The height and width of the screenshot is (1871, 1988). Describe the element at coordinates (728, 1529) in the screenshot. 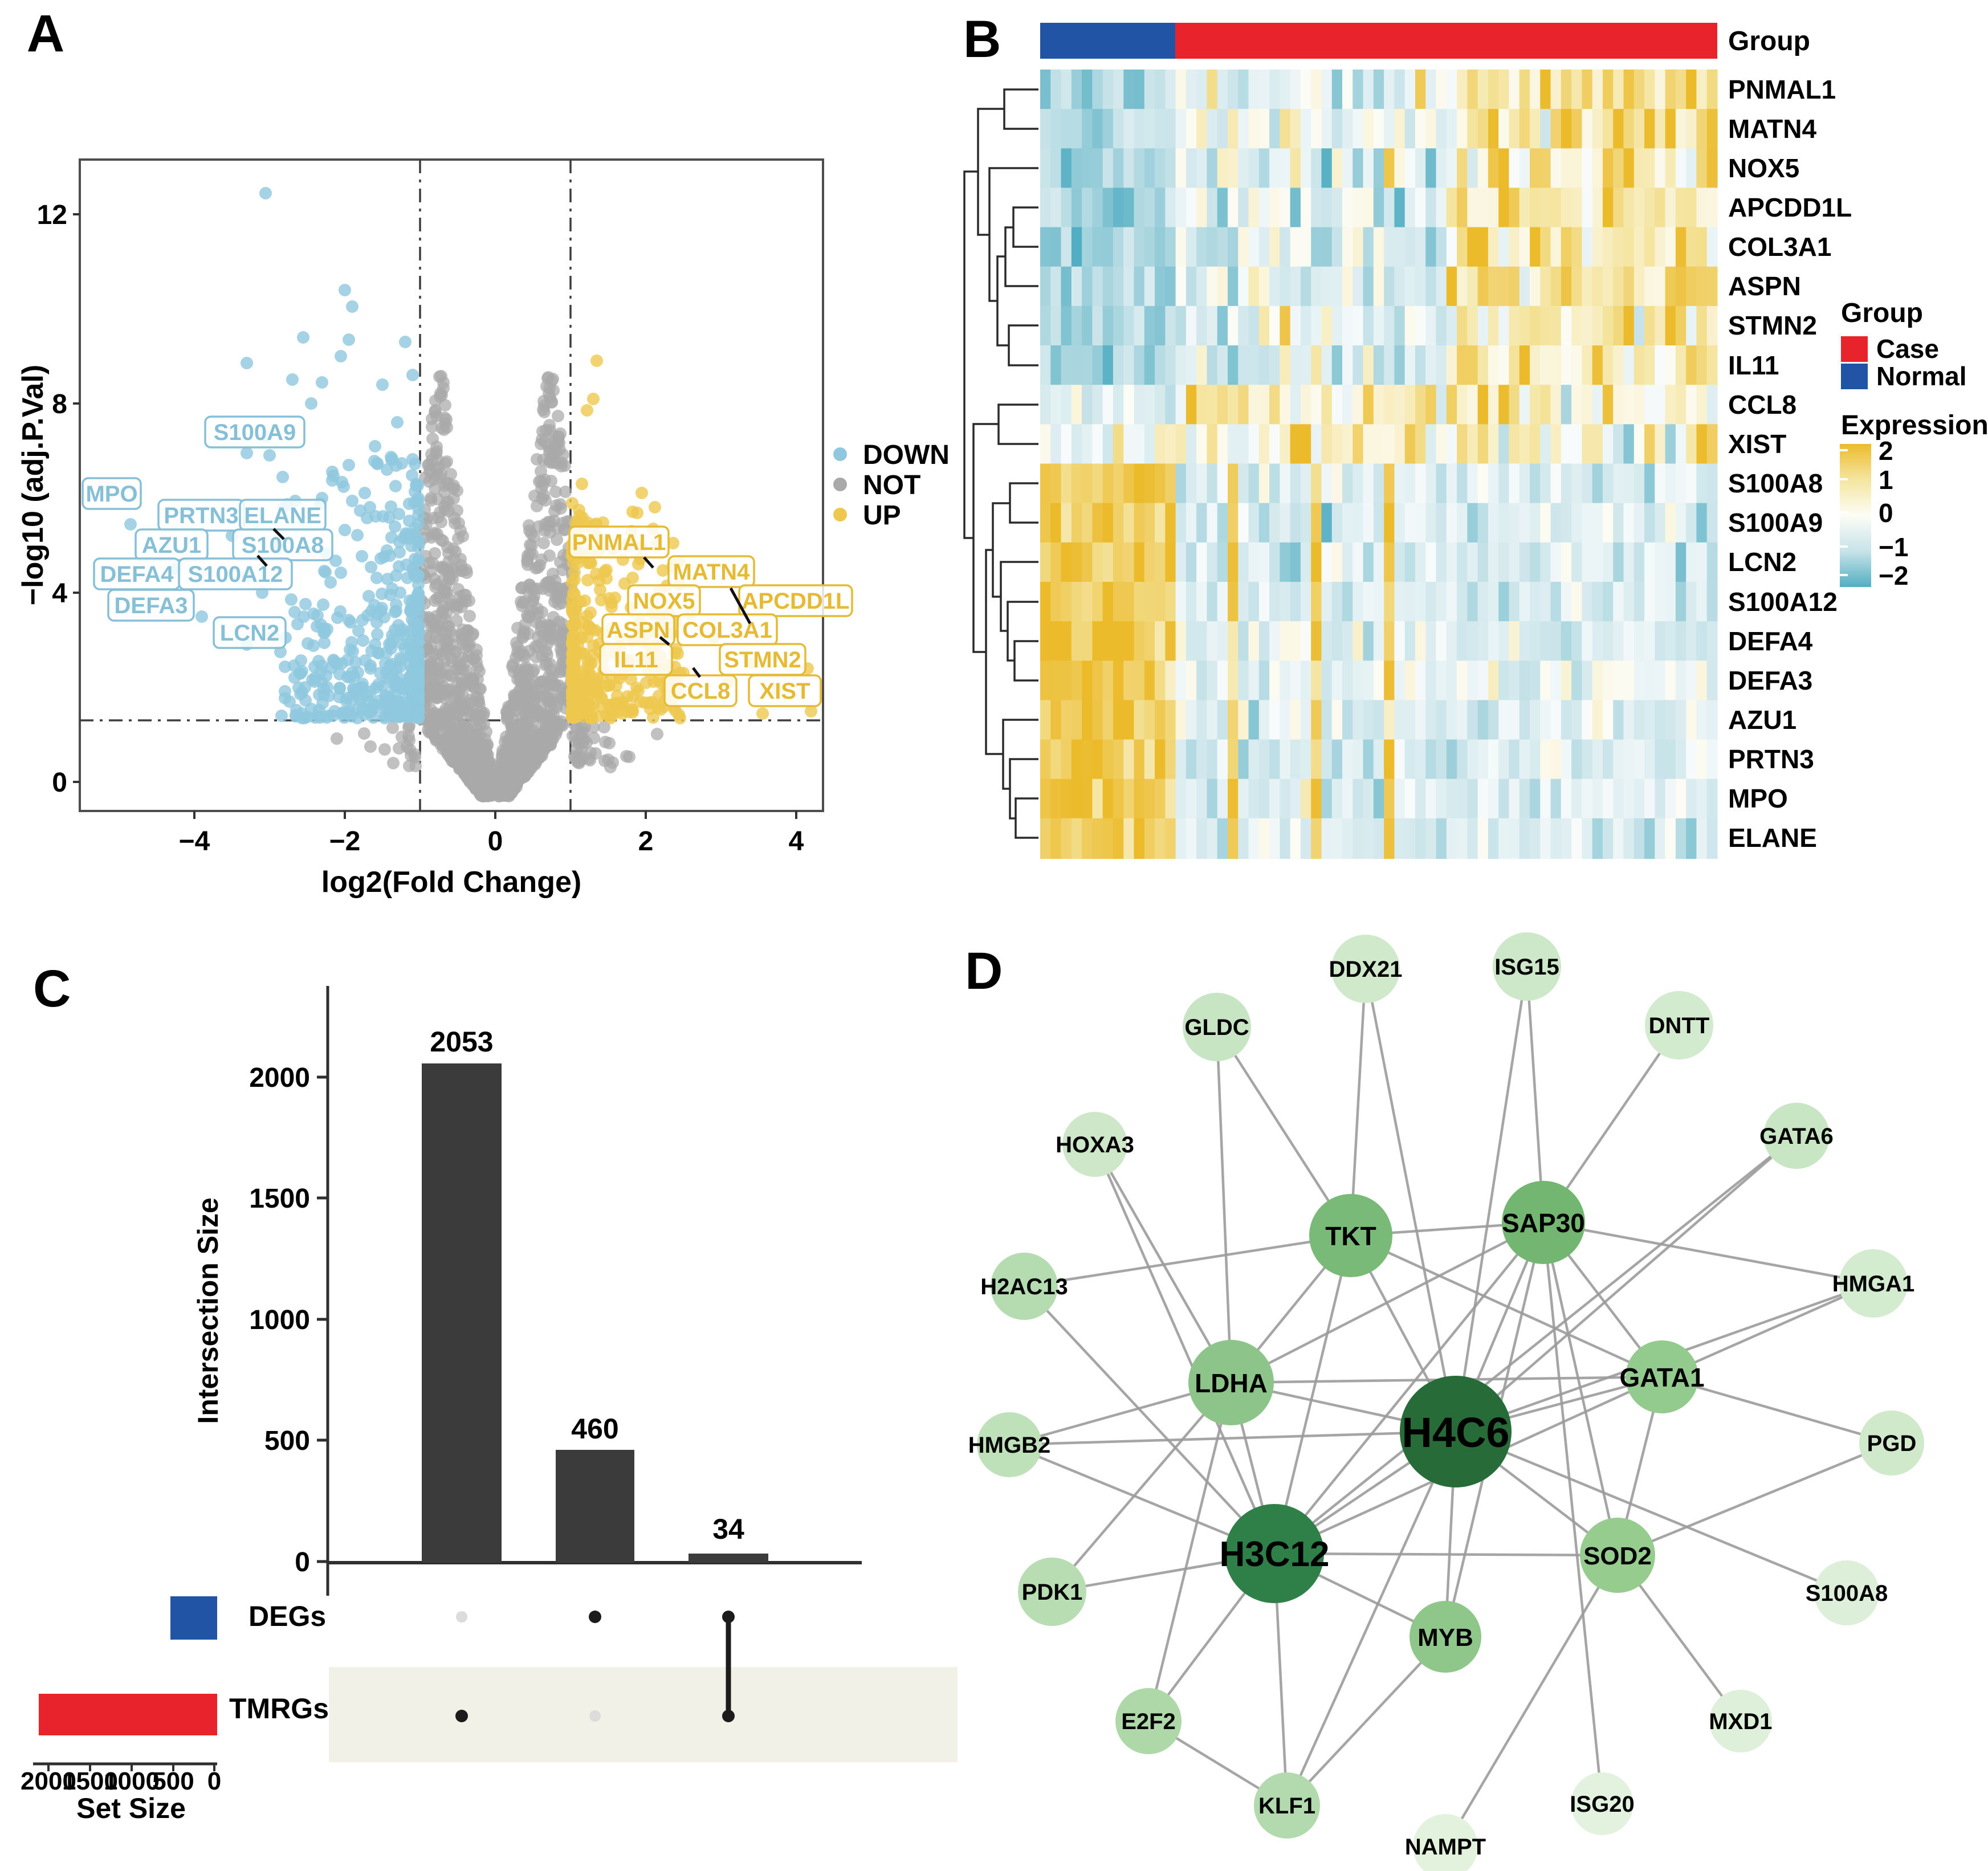

I see `svg-text: 34` at that location.